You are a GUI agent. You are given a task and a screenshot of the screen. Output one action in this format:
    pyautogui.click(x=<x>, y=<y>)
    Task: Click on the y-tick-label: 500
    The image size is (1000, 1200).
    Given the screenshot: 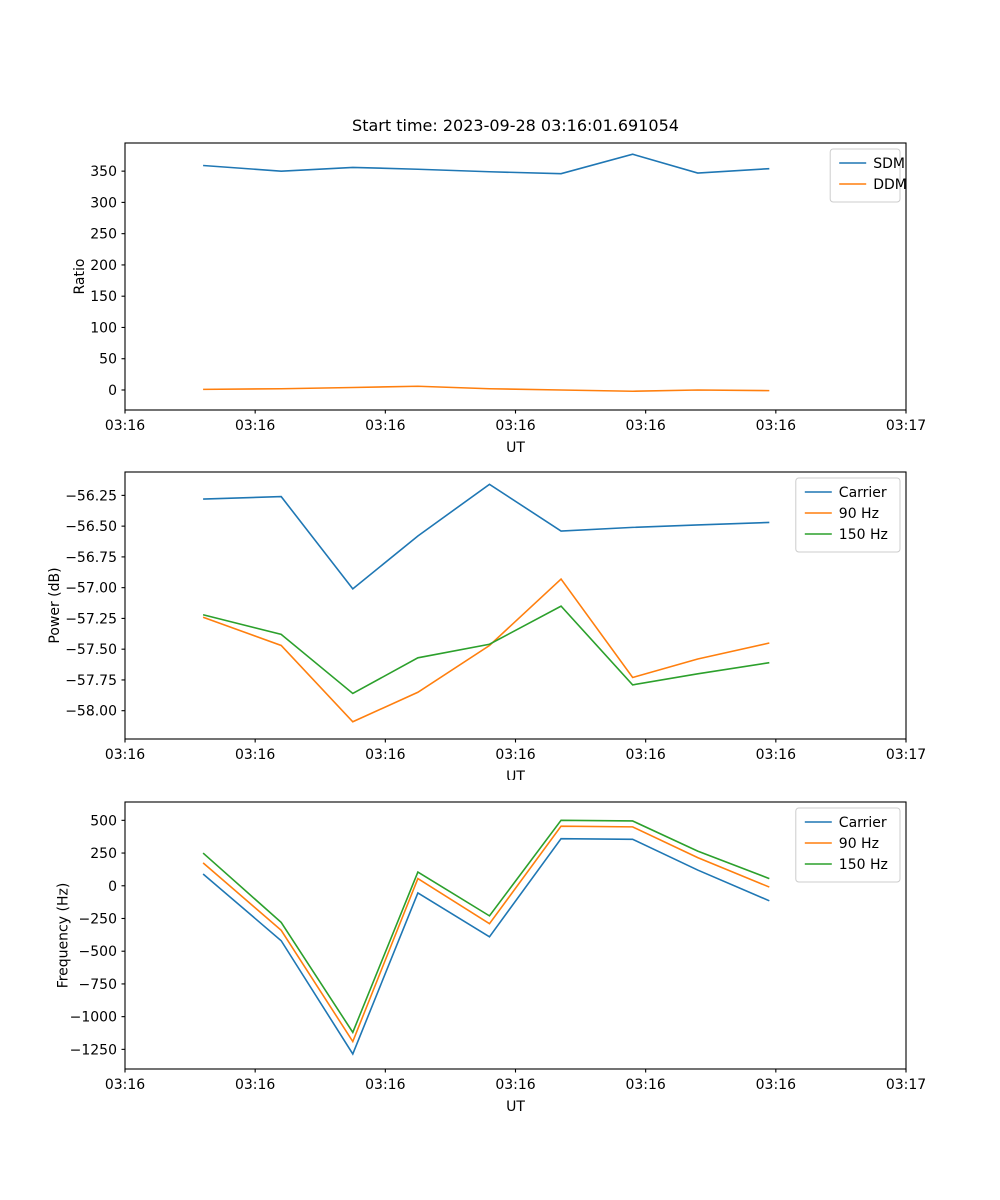 What is the action you would take?
    pyautogui.click(x=103, y=821)
    